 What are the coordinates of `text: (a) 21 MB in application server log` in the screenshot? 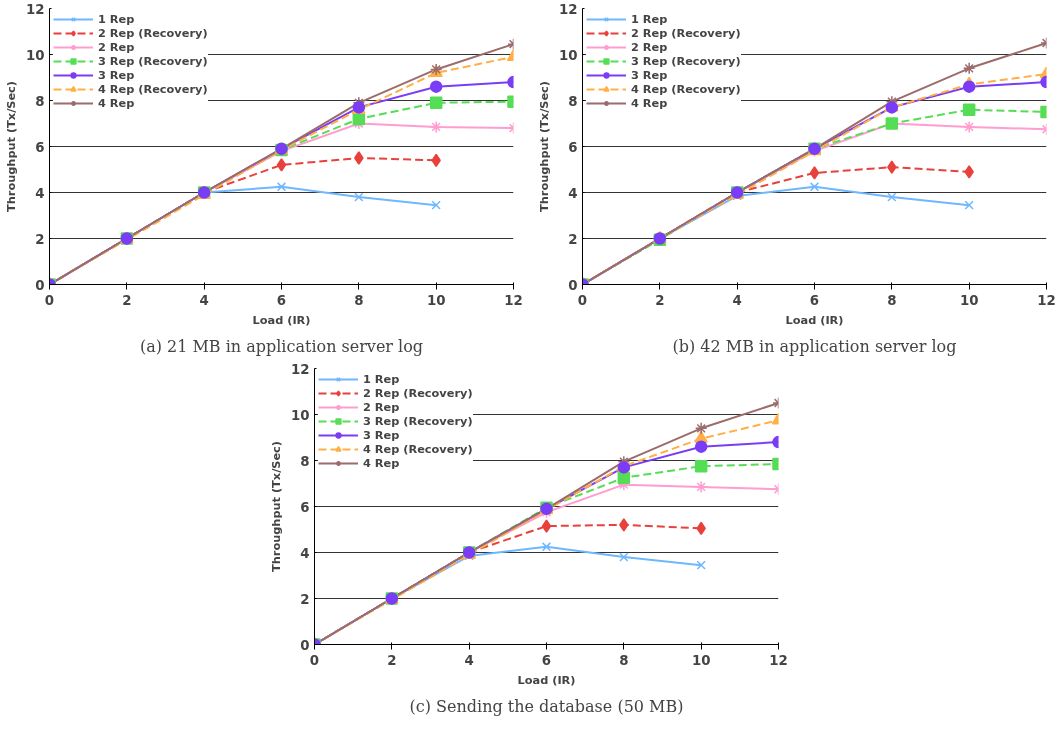 It's located at (281, 346).